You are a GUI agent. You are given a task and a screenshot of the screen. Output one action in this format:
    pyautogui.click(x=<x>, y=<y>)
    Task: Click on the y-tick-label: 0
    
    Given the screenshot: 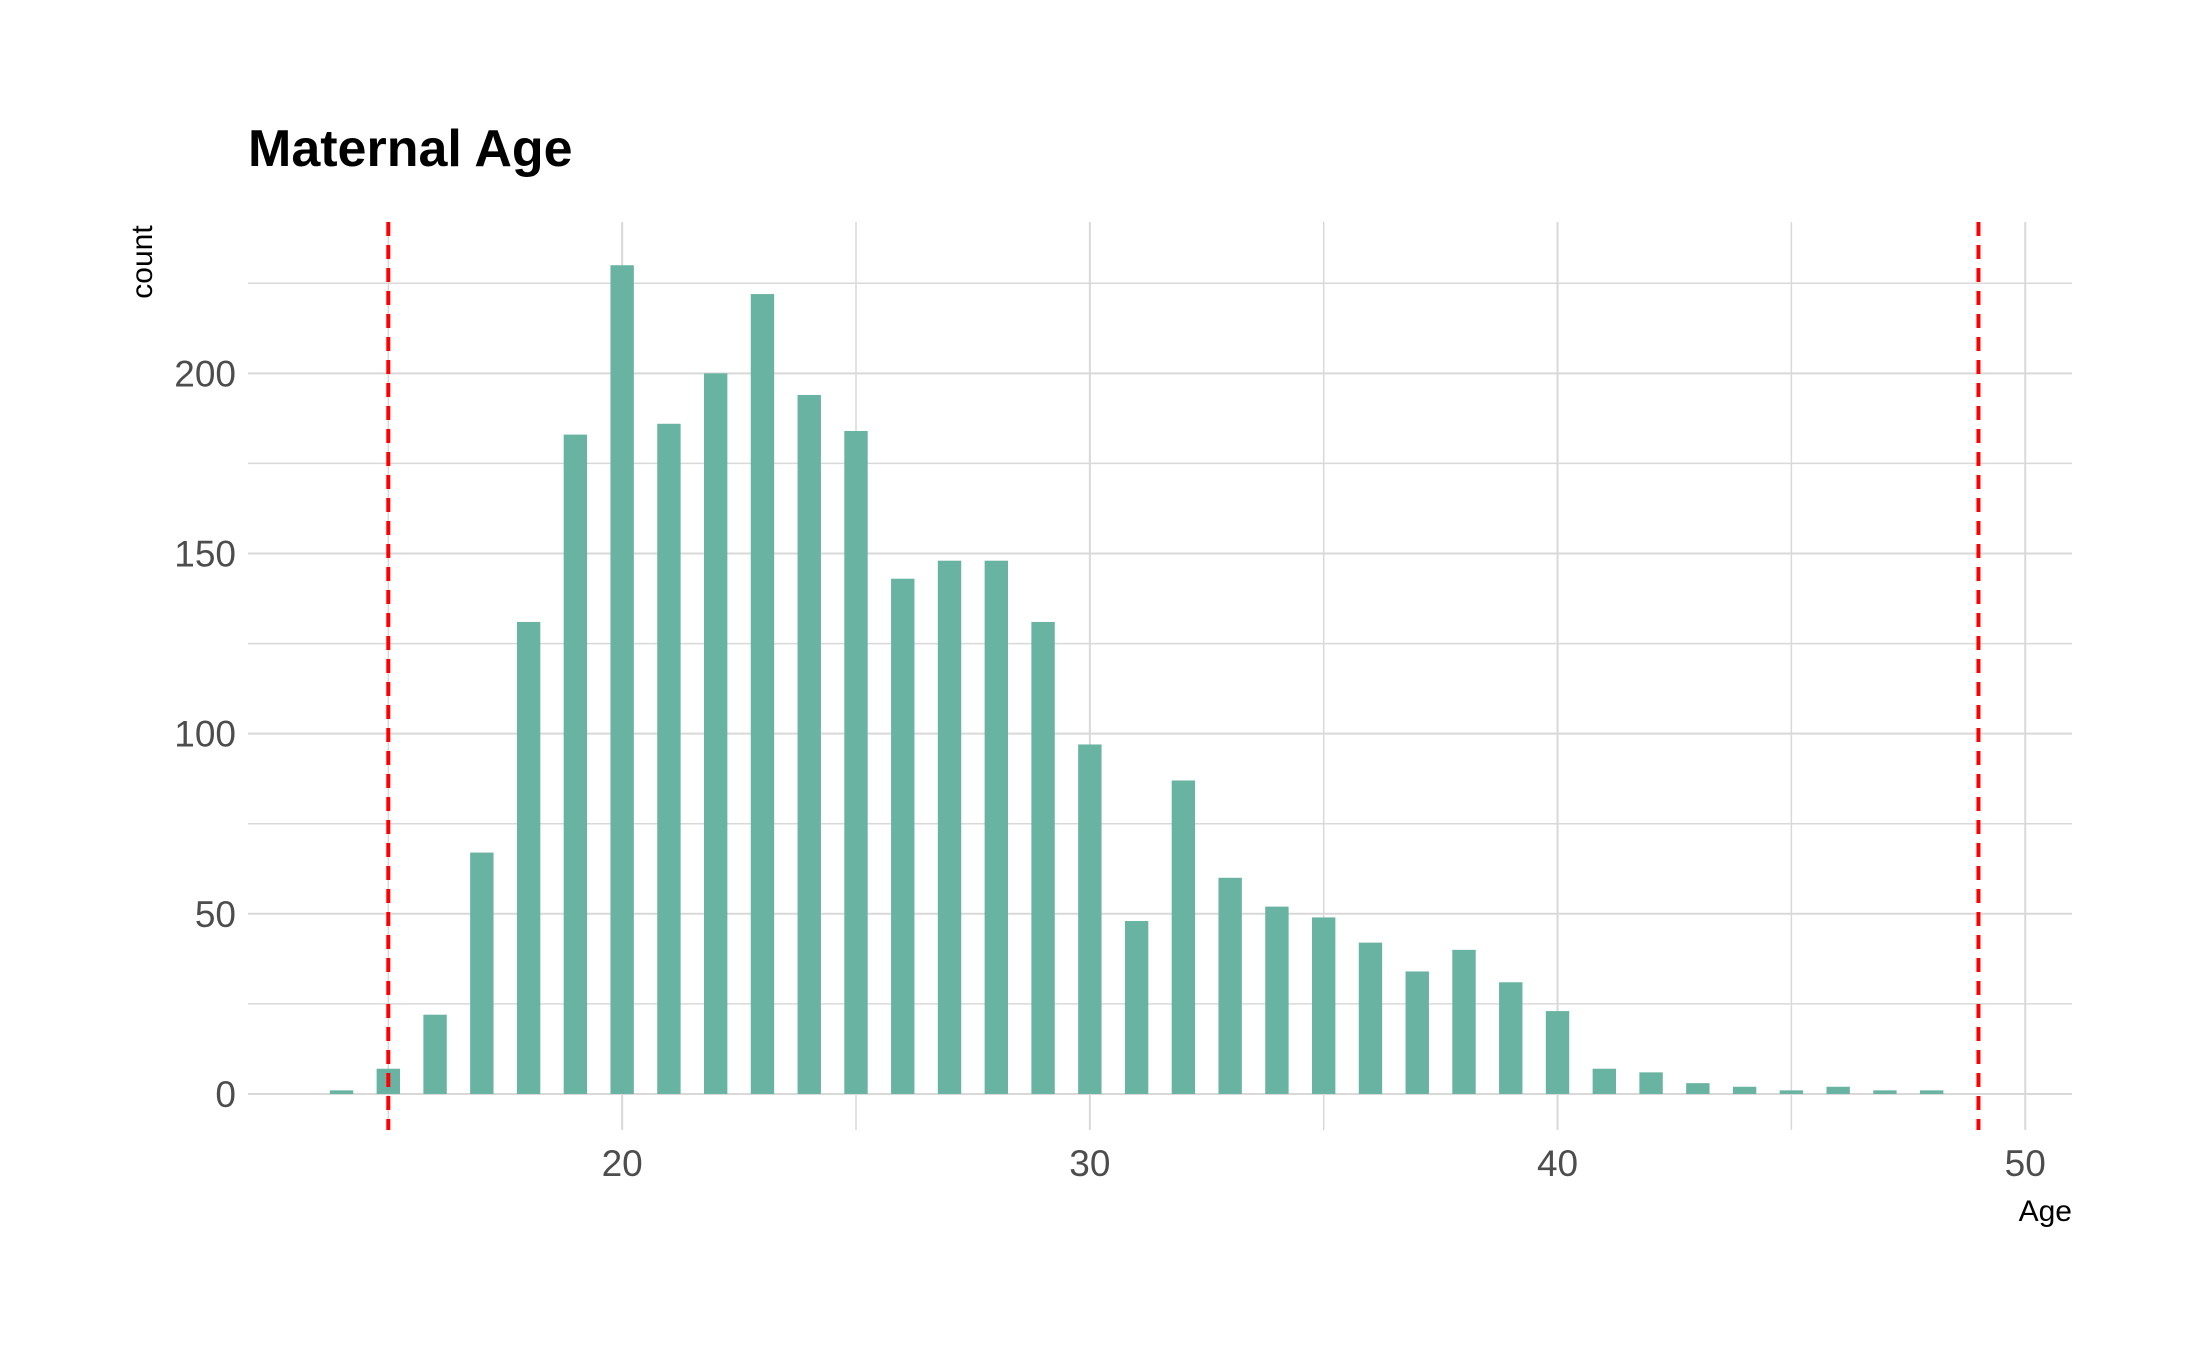 What is the action you would take?
    pyautogui.click(x=225, y=1094)
    